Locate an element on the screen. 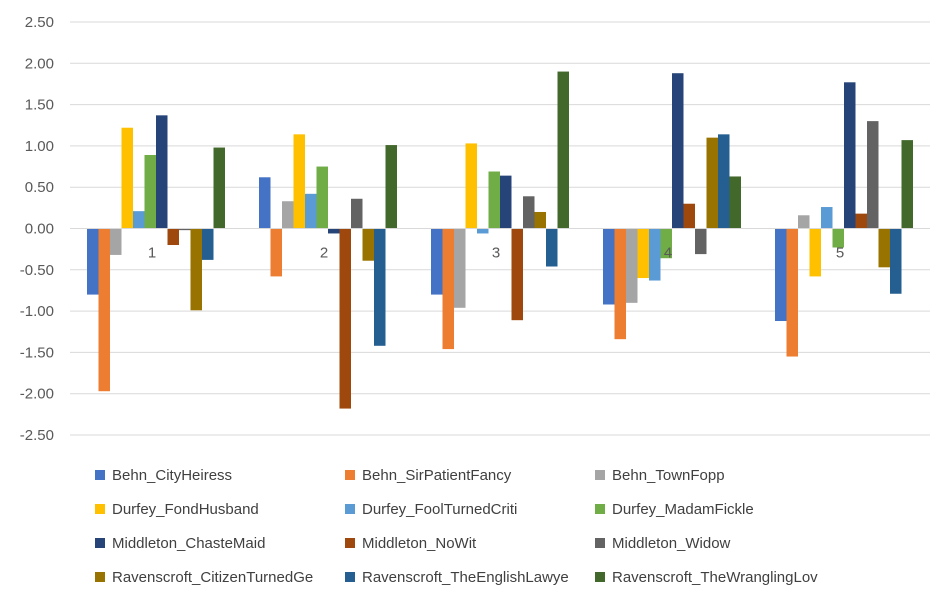  legend-label: Behn_CityHeiress is located at coordinates (172, 475).